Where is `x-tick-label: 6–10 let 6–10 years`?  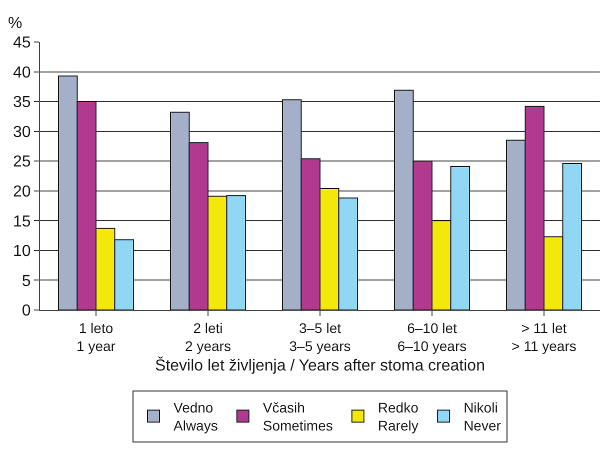
x-tick-label: 6–10 let 6–10 years is located at coordinates (432, 337).